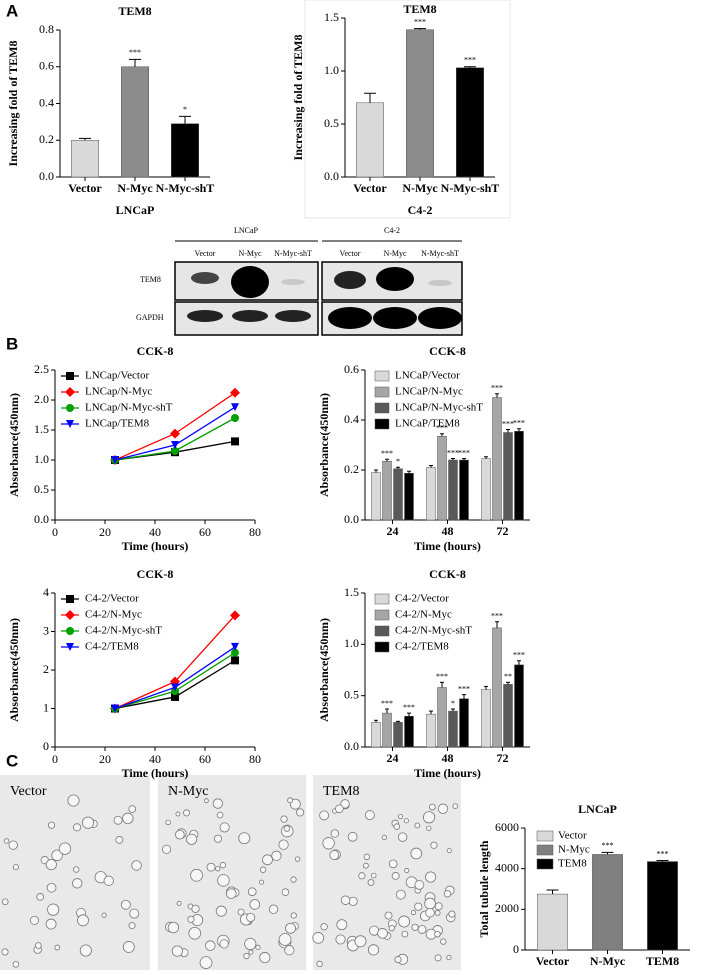 The height and width of the screenshot is (975, 708). I want to click on legend-label: C4-2/N-Myc, so click(113, 615).